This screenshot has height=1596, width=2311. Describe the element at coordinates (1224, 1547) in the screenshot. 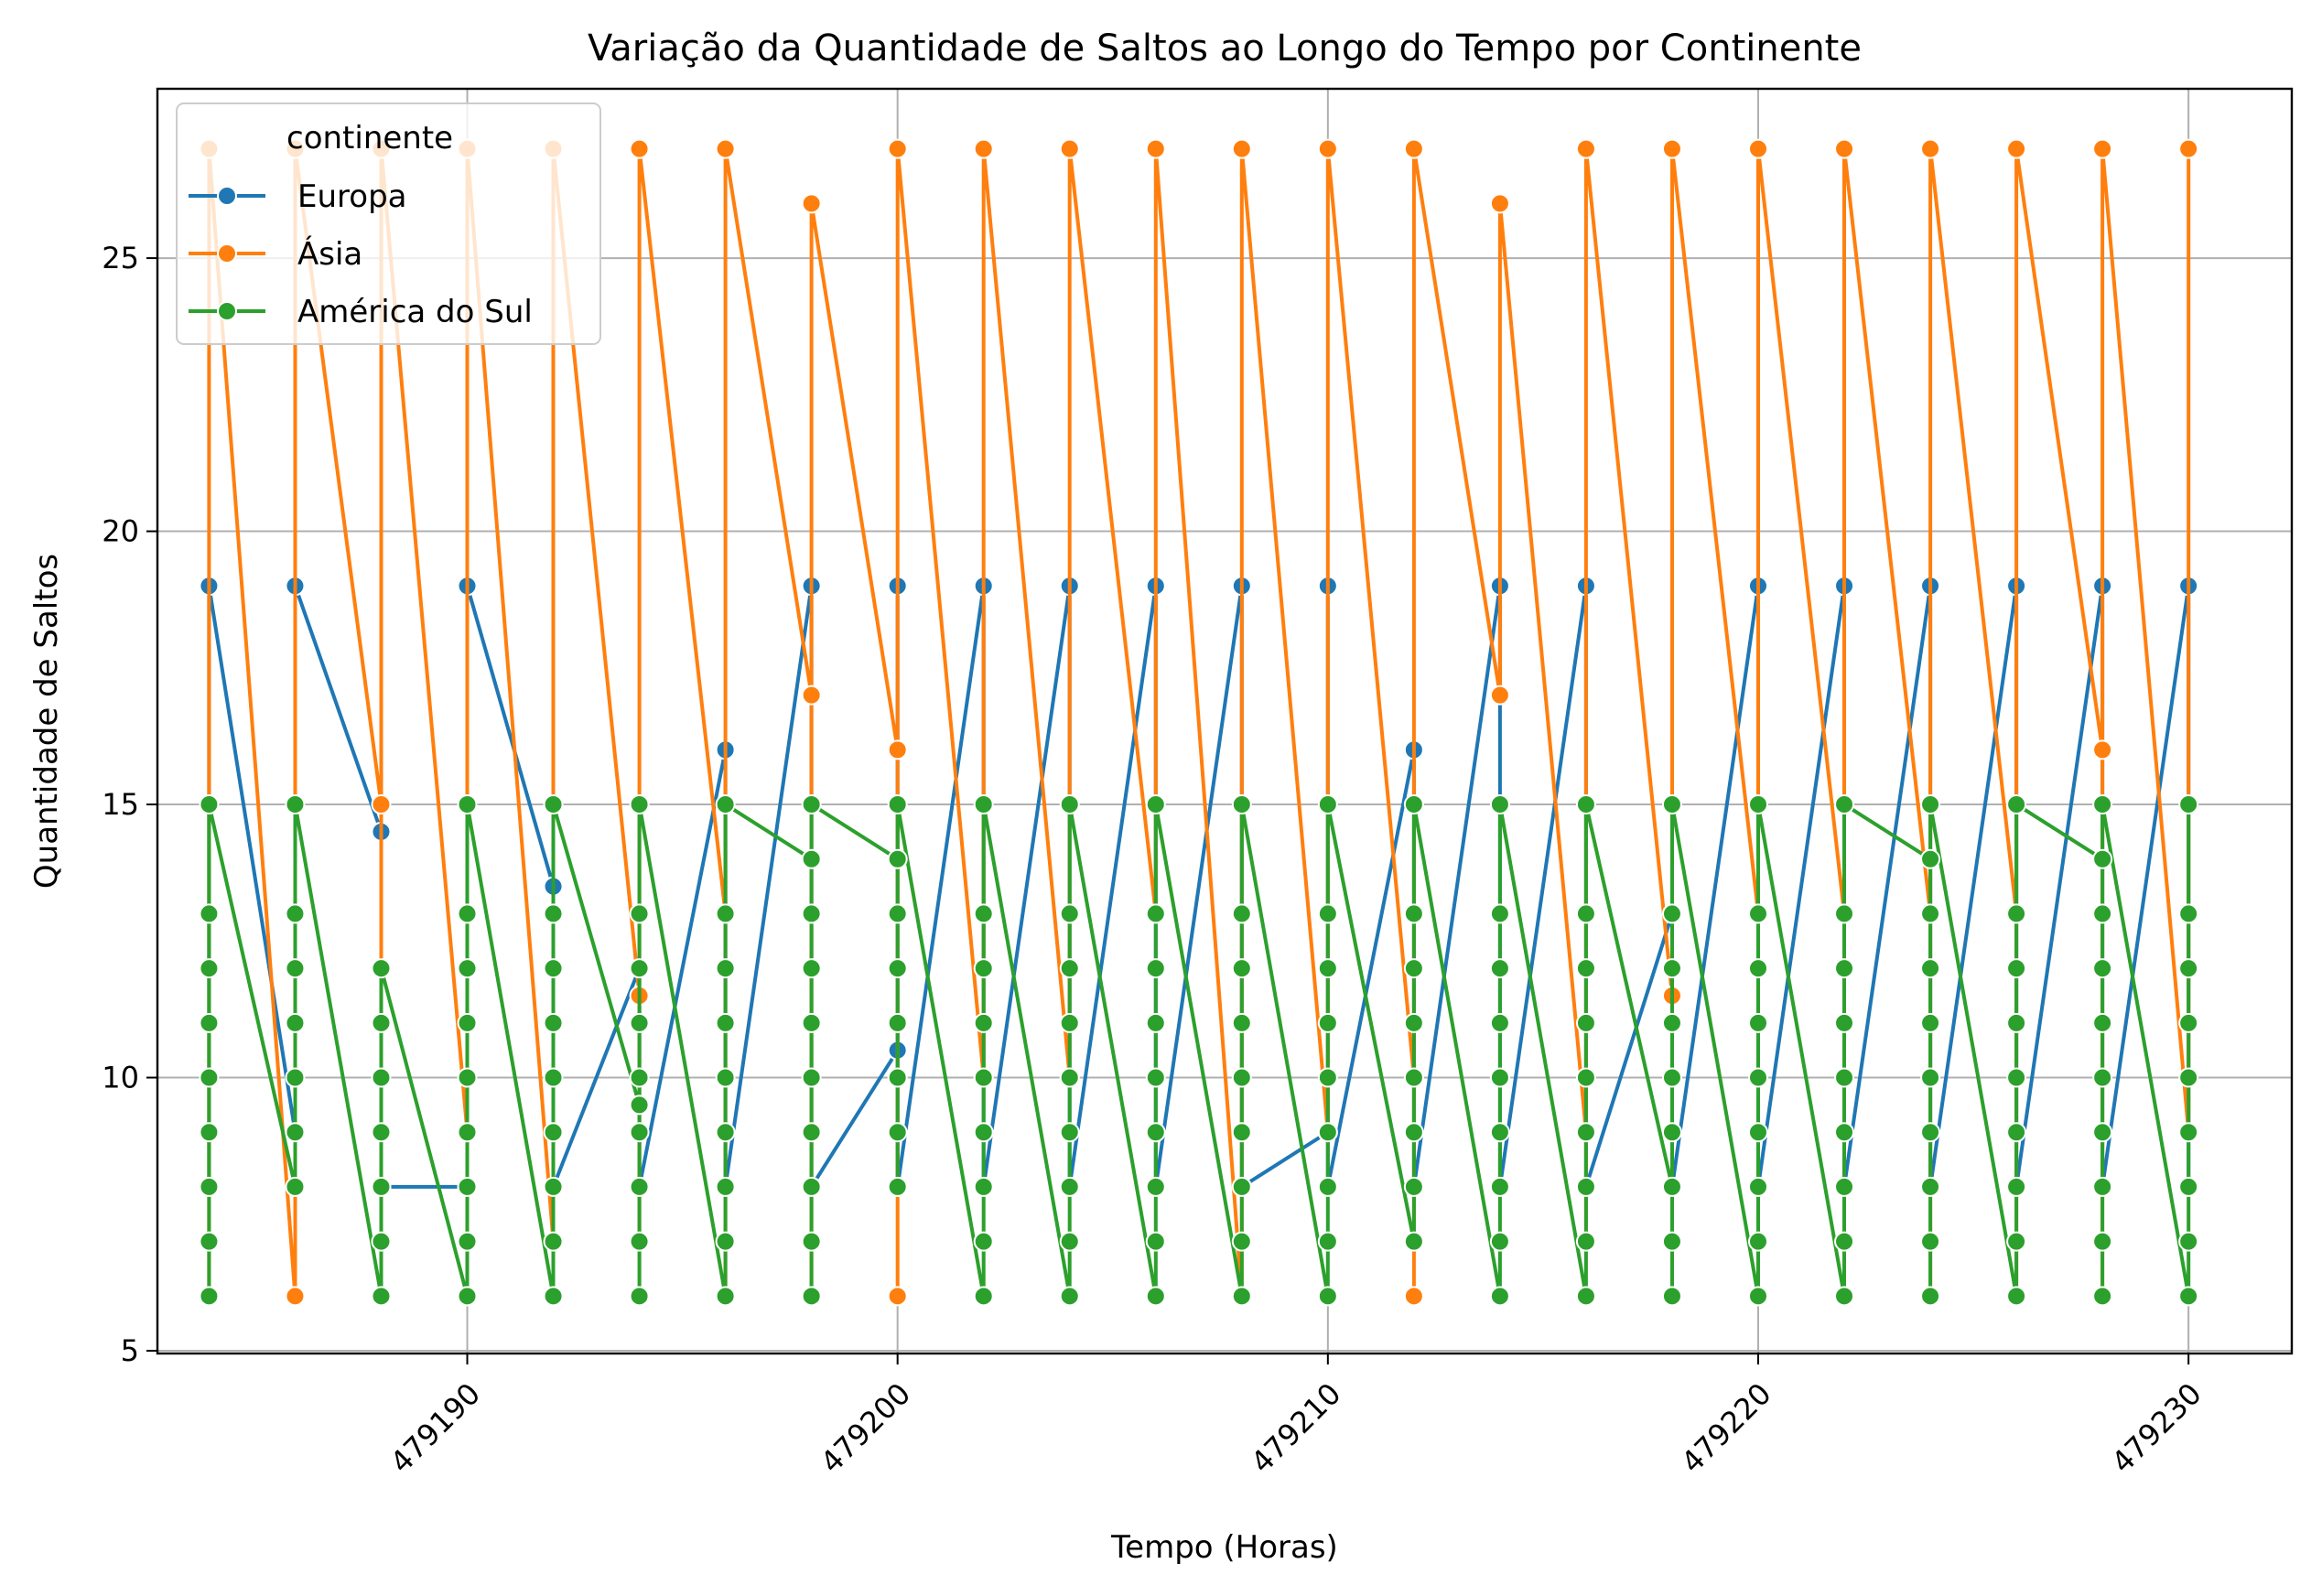

I see `x-axis-label: Tempo (Horas)` at that location.